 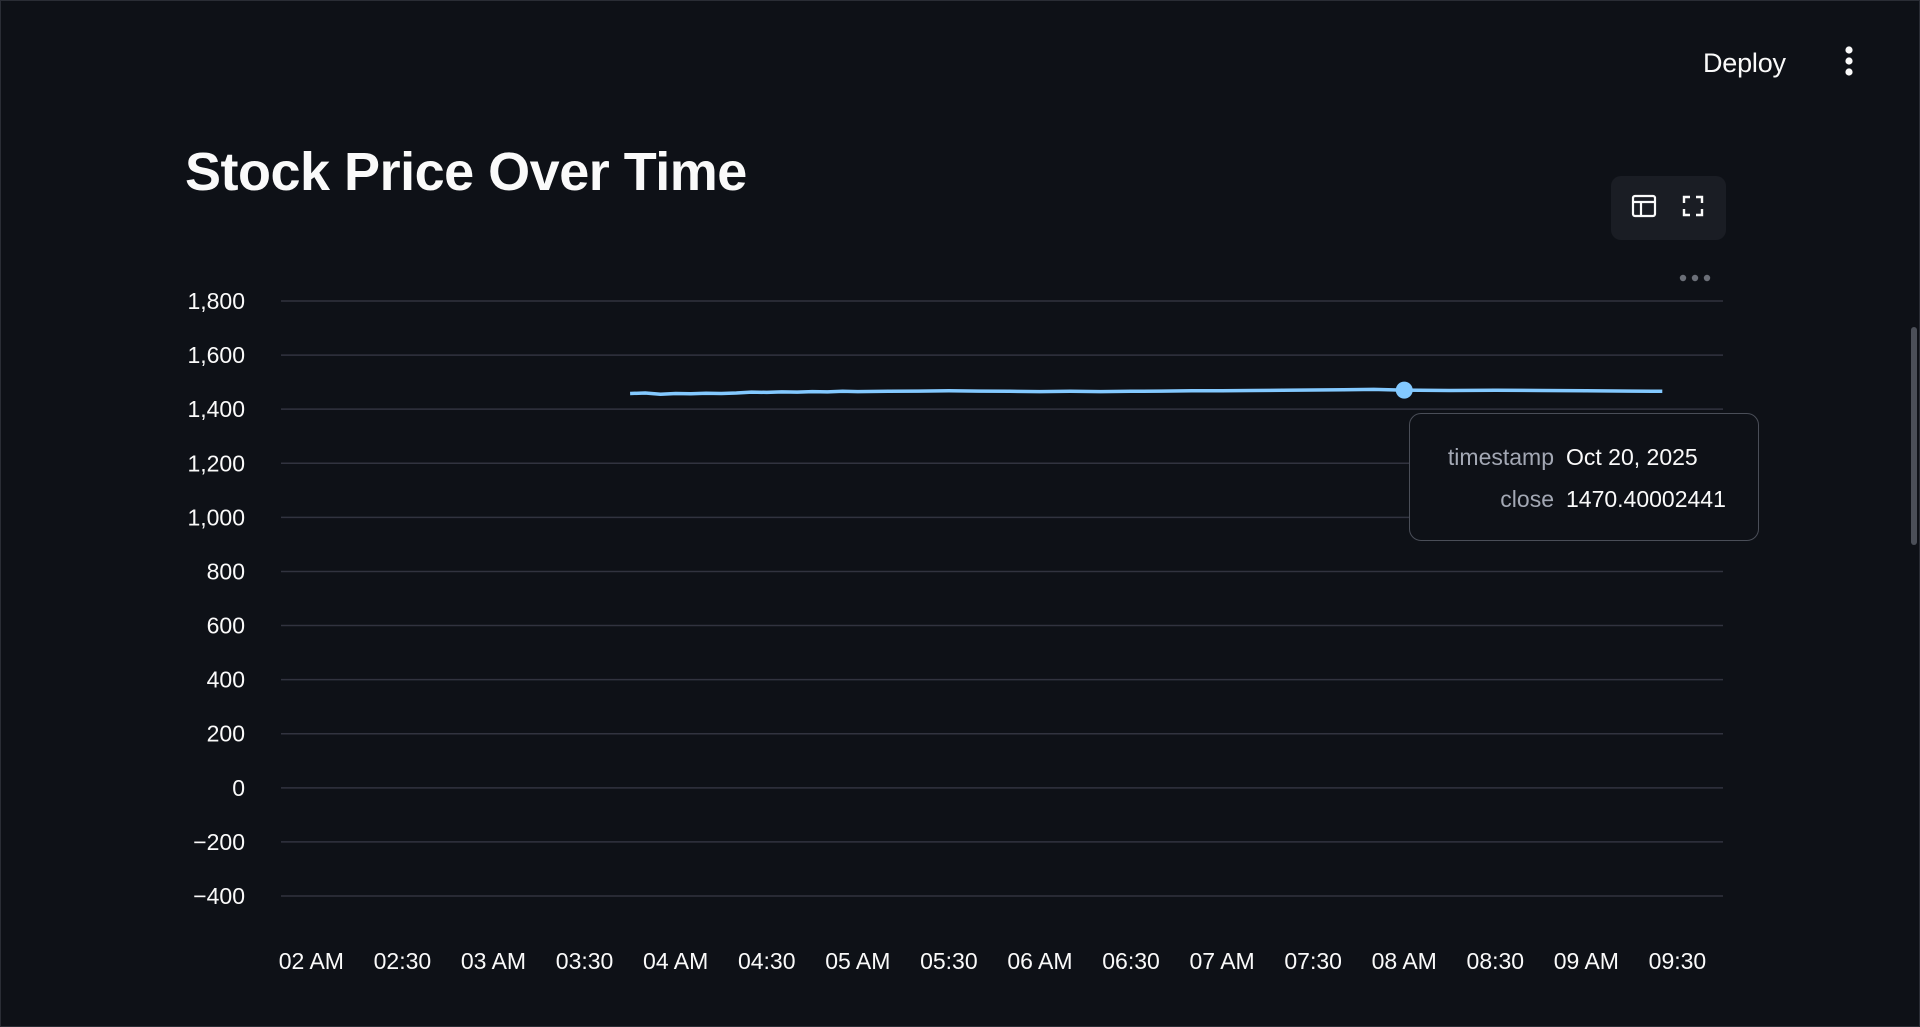 I want to click on show-data-button, so click(x=1644, y=208).